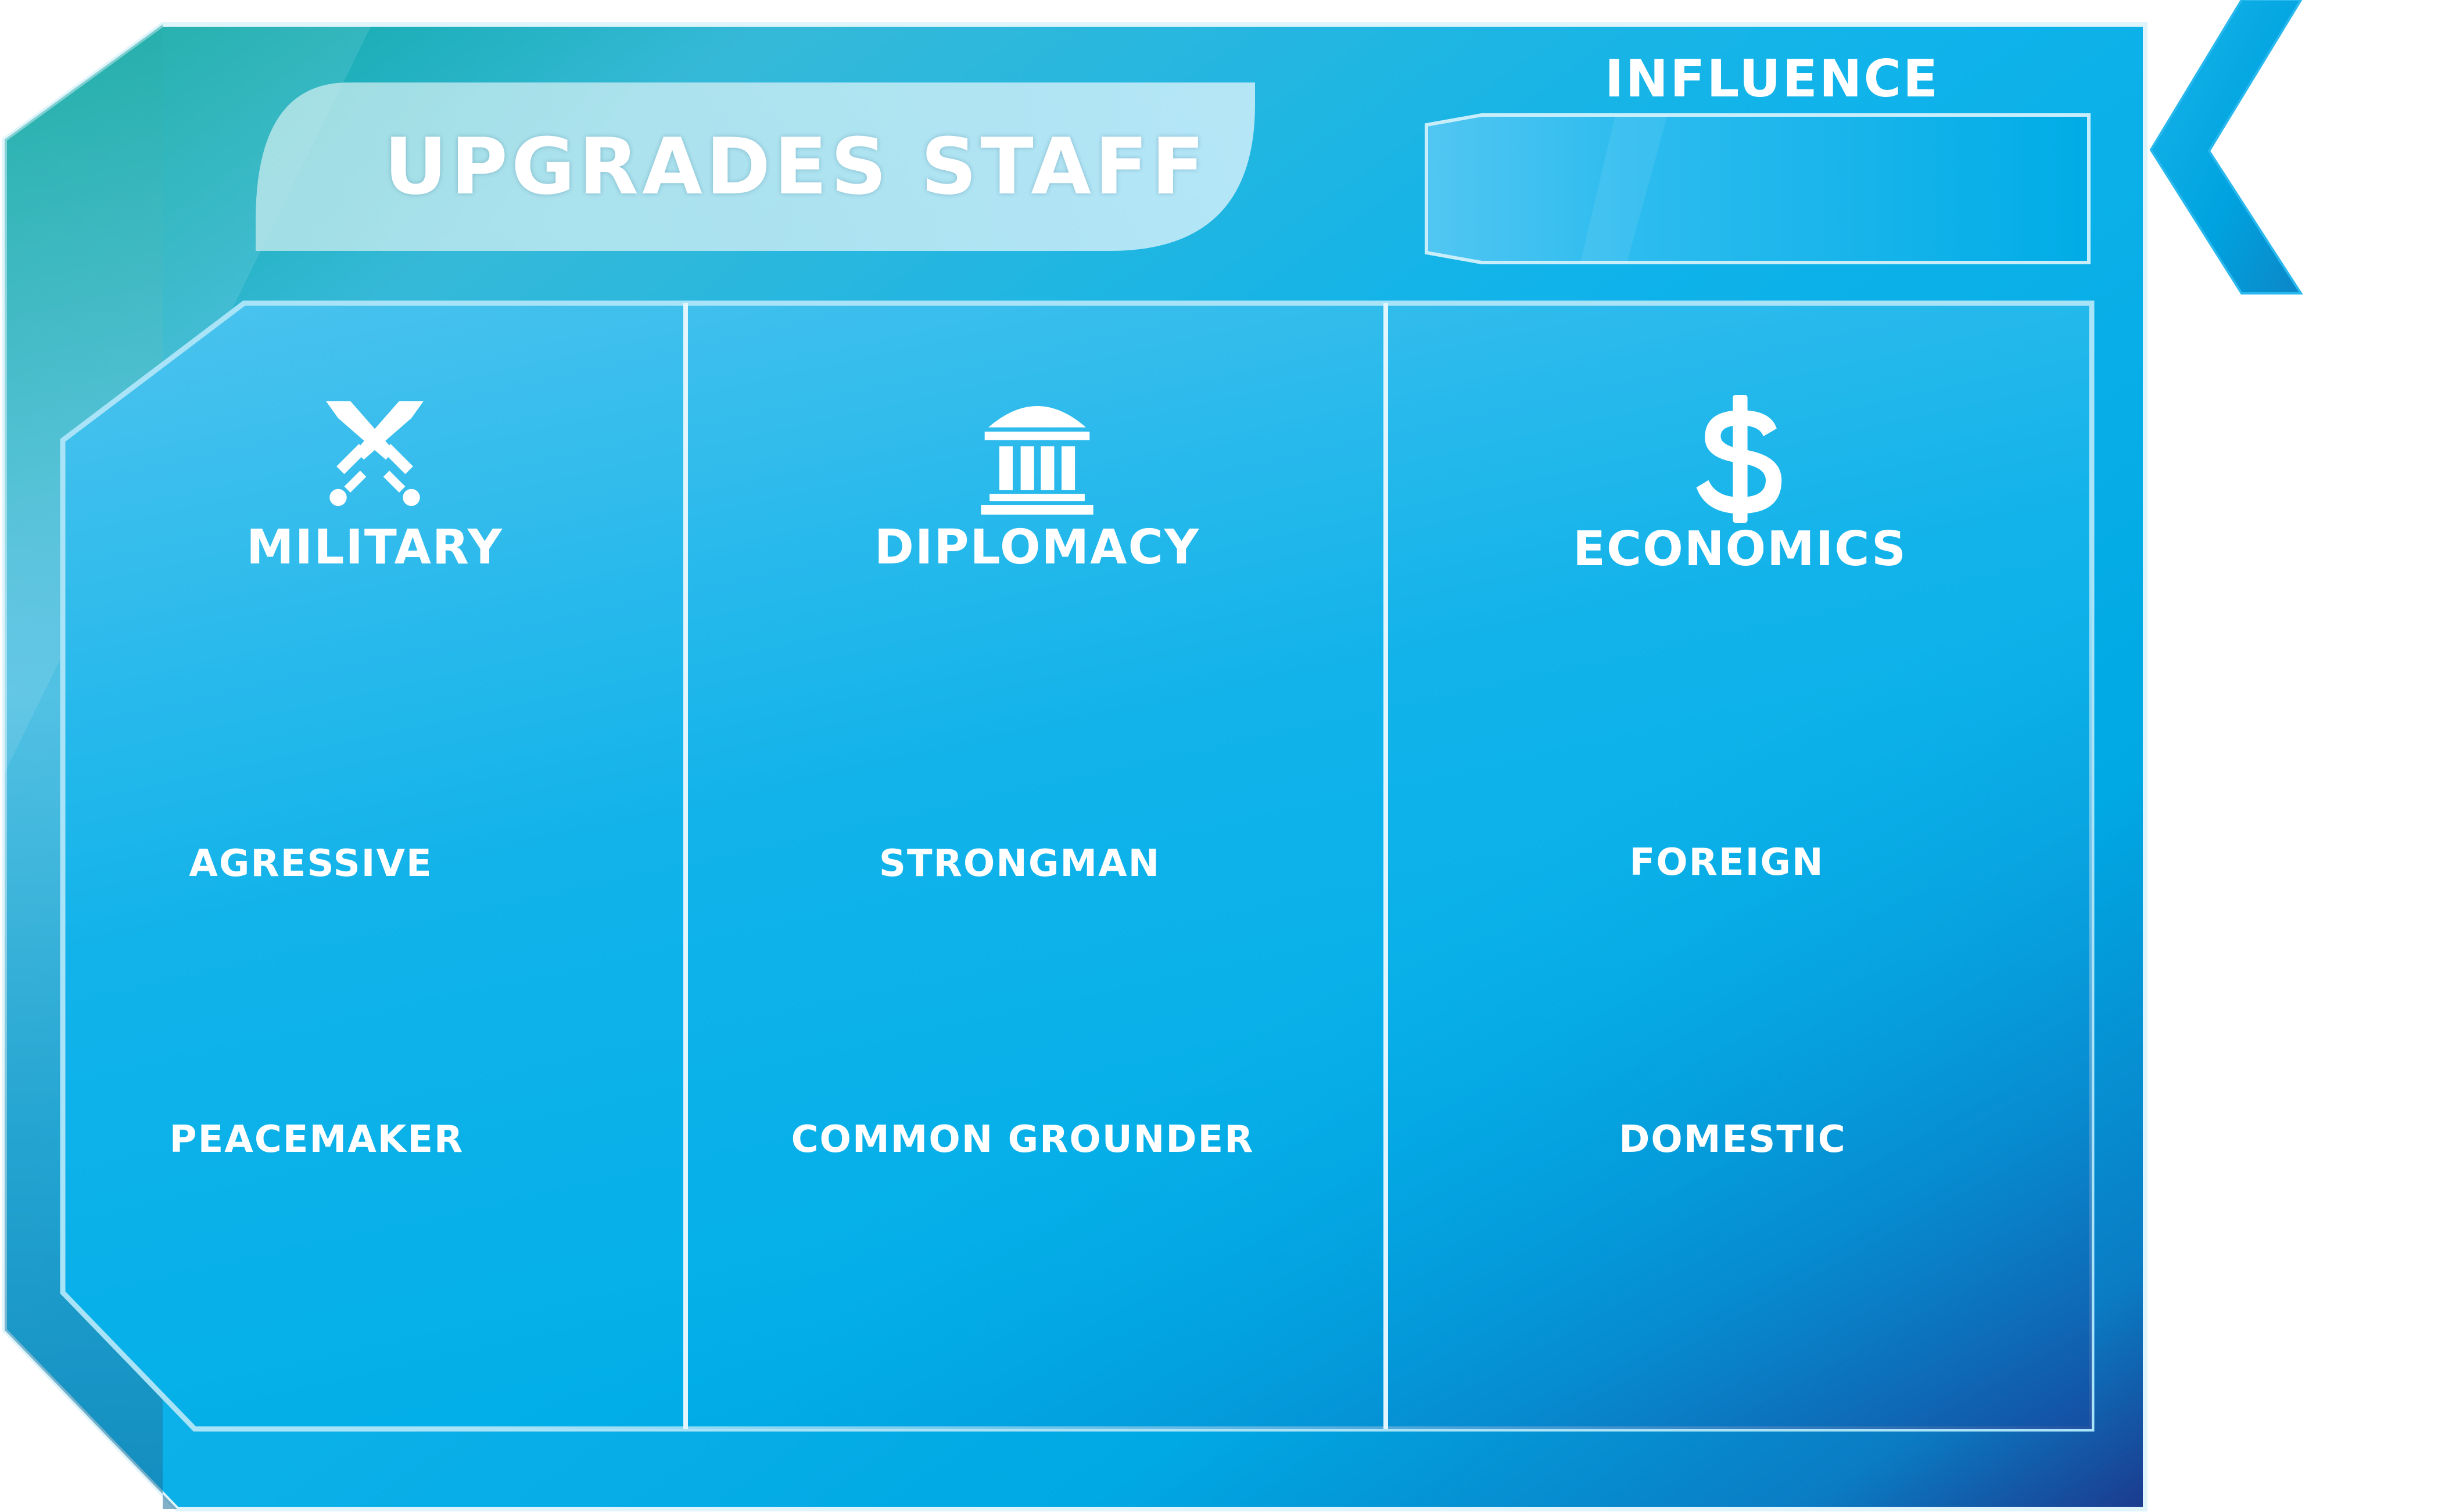  What do you see at coordinates (316, 1139) in the screenshot?
I see `military-option-peacemaker: PEACEMAKER` at bounding box center [316, 1139].